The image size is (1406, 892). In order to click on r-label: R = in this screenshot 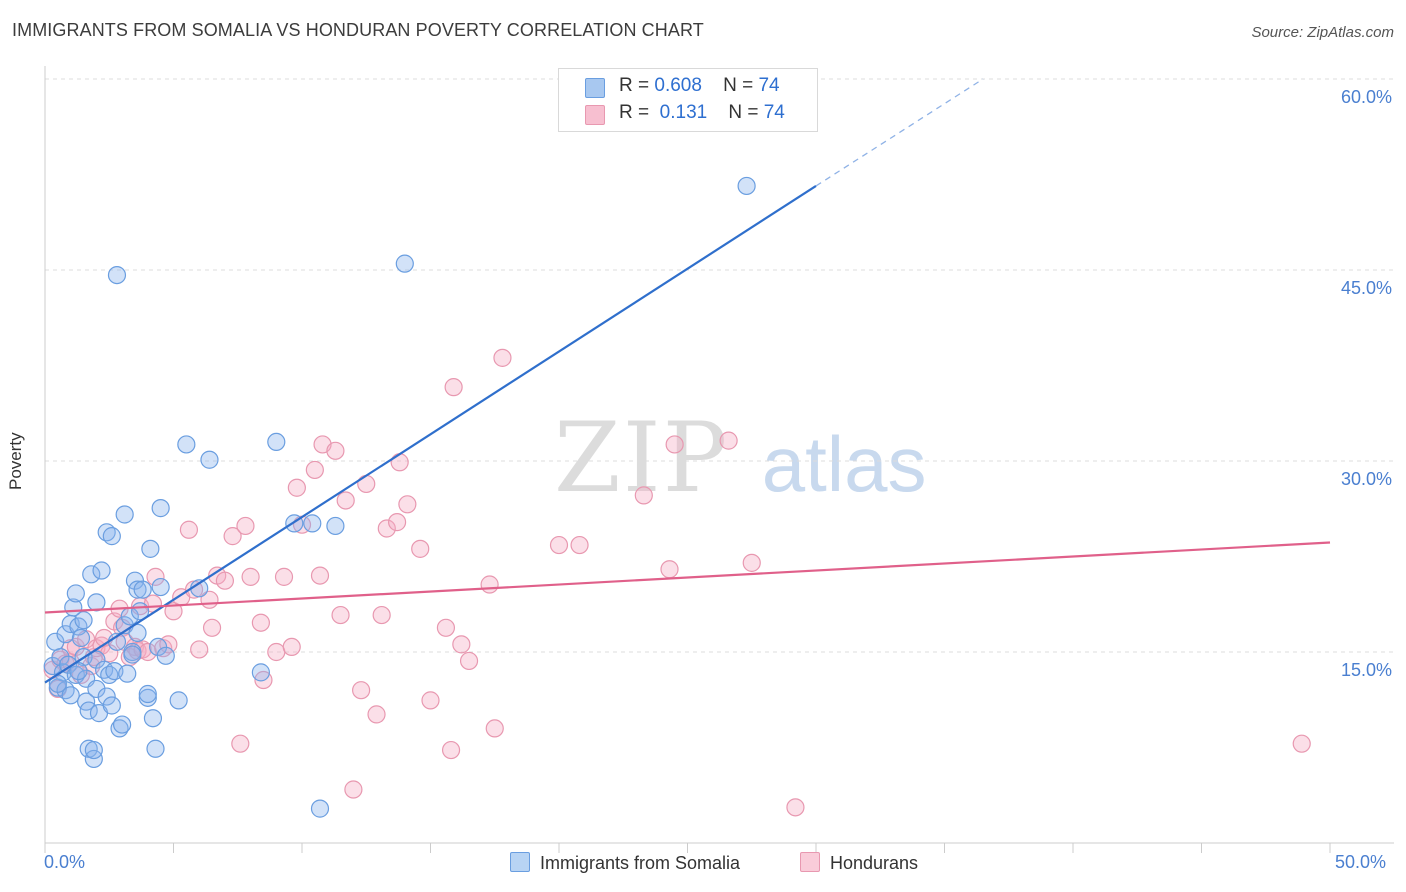, I will do `click(634, 85)`.